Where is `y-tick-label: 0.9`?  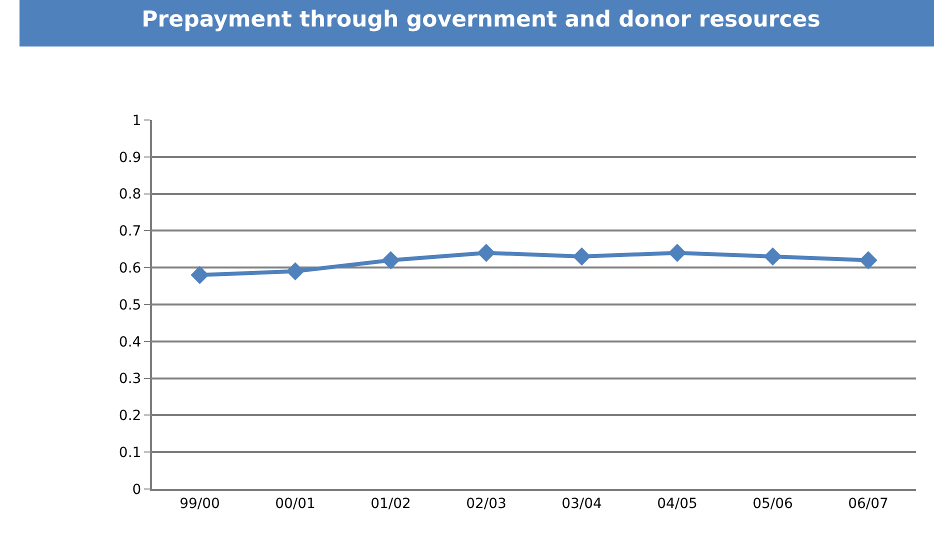
y-tick-label: 0.9 is located at coordinates (130, 158).